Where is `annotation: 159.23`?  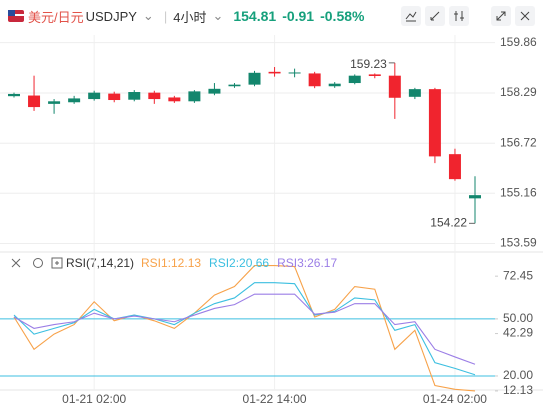
annotation: 159.23 is located at coordinates (368, 64).